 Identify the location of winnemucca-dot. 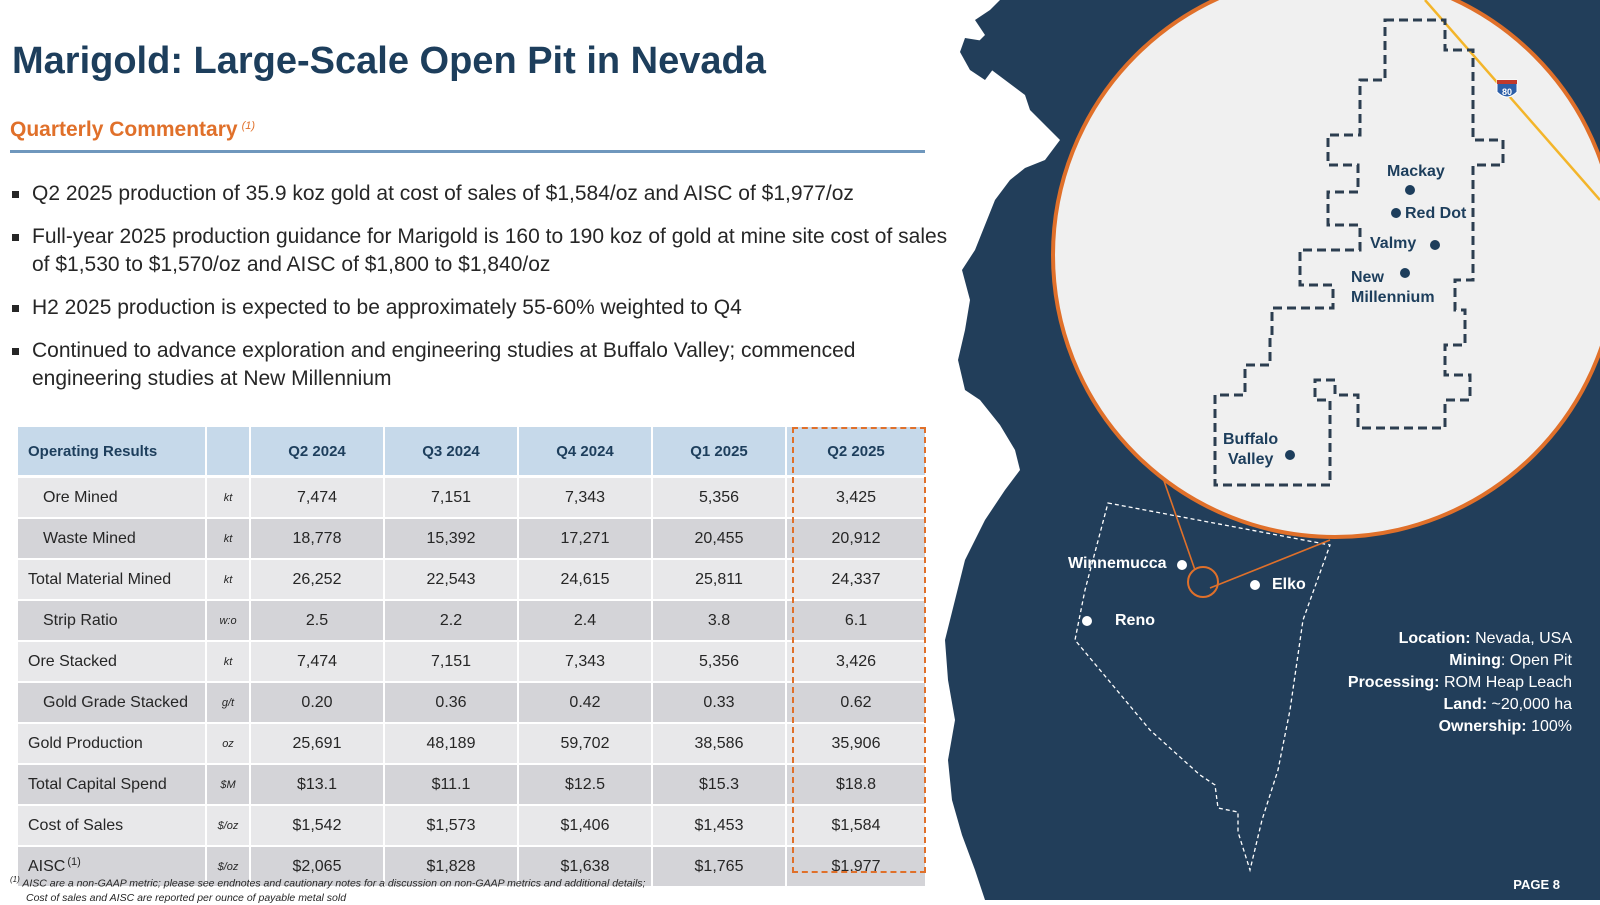
(1182, 565).